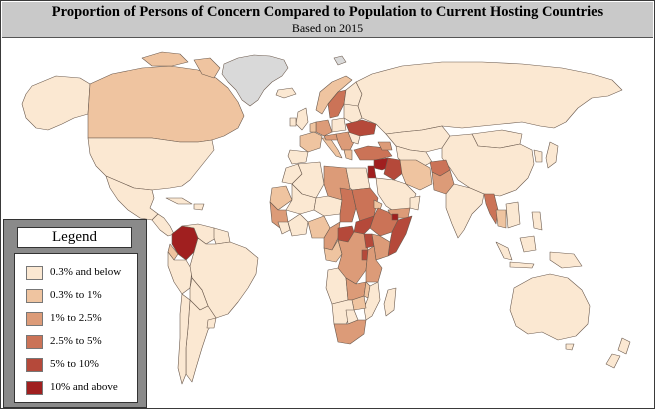  What do you see at coordinates (76, 341) in the screenshot?
I see `legend-label: 2.5% to 5%` at bounding box center [76, 341].